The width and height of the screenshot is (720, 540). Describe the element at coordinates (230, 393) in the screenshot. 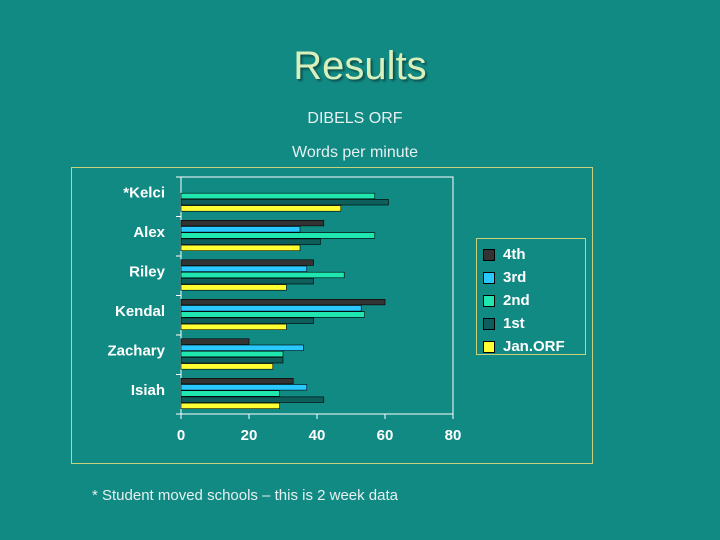

I see `bar-isiah-2nd` at that location.